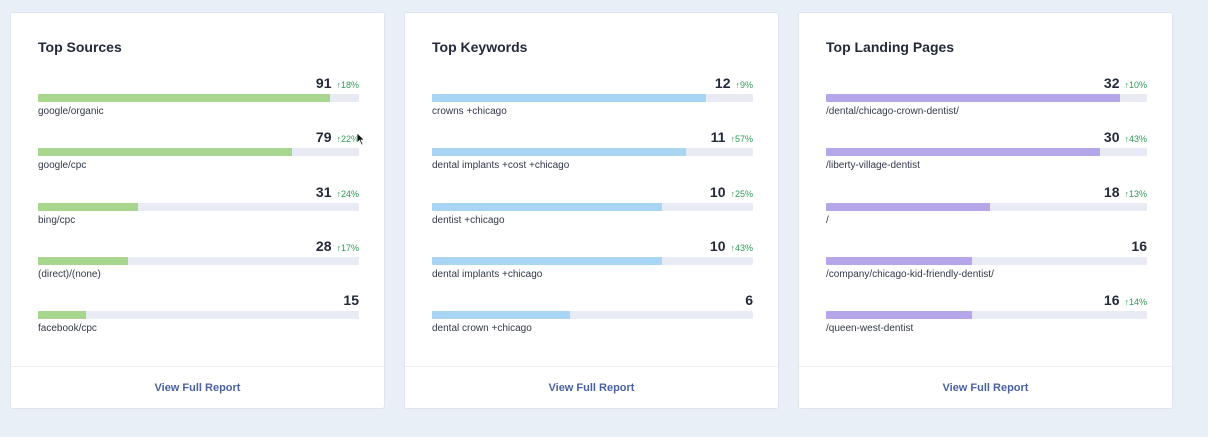 The width and height of the screenshot is (1208, 437). Describe the element at coordinates (361, 139) in the screenshot. I see `mouse-cursor-icon` at that location.